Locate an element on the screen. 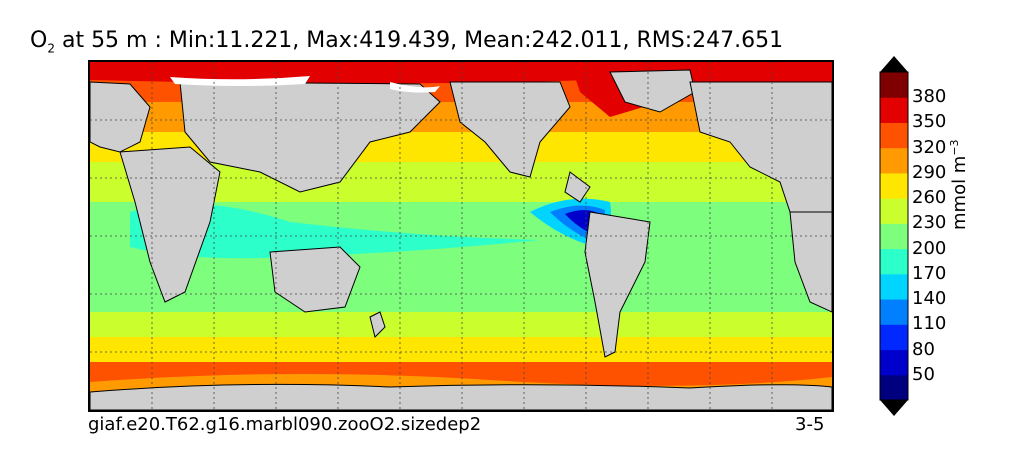 The image size is (1016, 466). land-africa-east is located at coordinates (810, 262).